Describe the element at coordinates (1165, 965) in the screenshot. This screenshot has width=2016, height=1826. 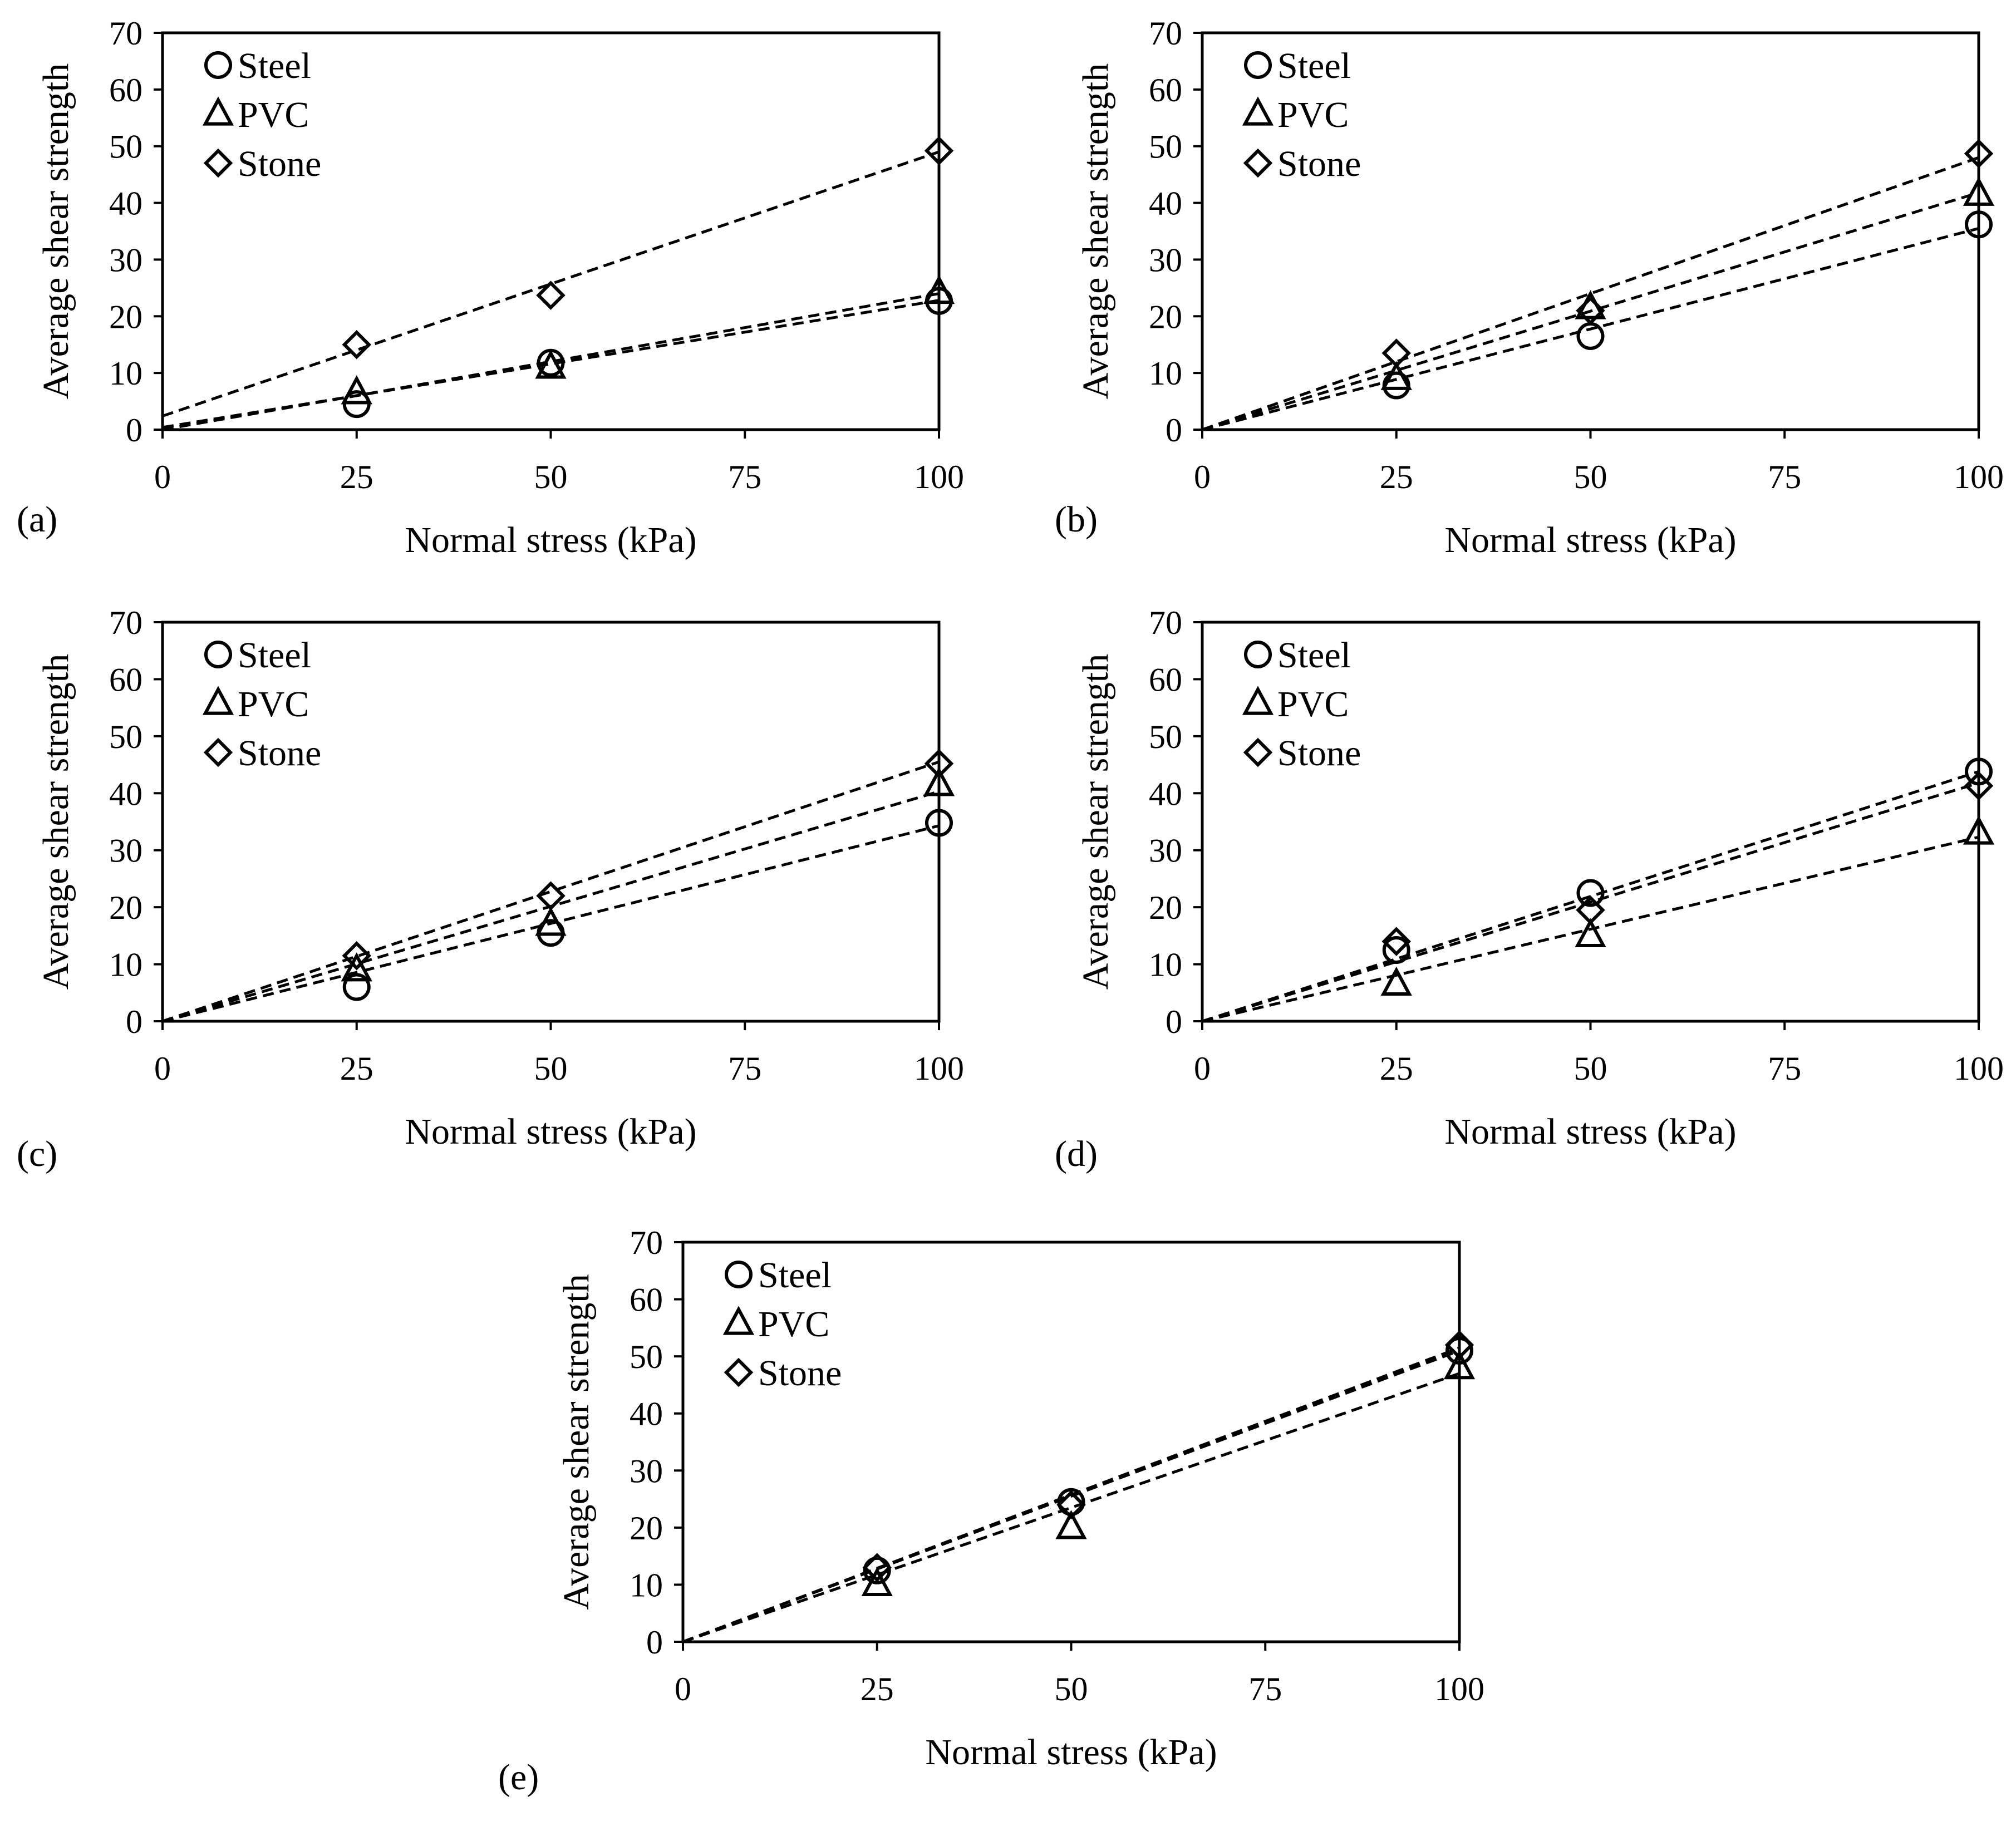
I see `y-tick-label: 10` at that location.